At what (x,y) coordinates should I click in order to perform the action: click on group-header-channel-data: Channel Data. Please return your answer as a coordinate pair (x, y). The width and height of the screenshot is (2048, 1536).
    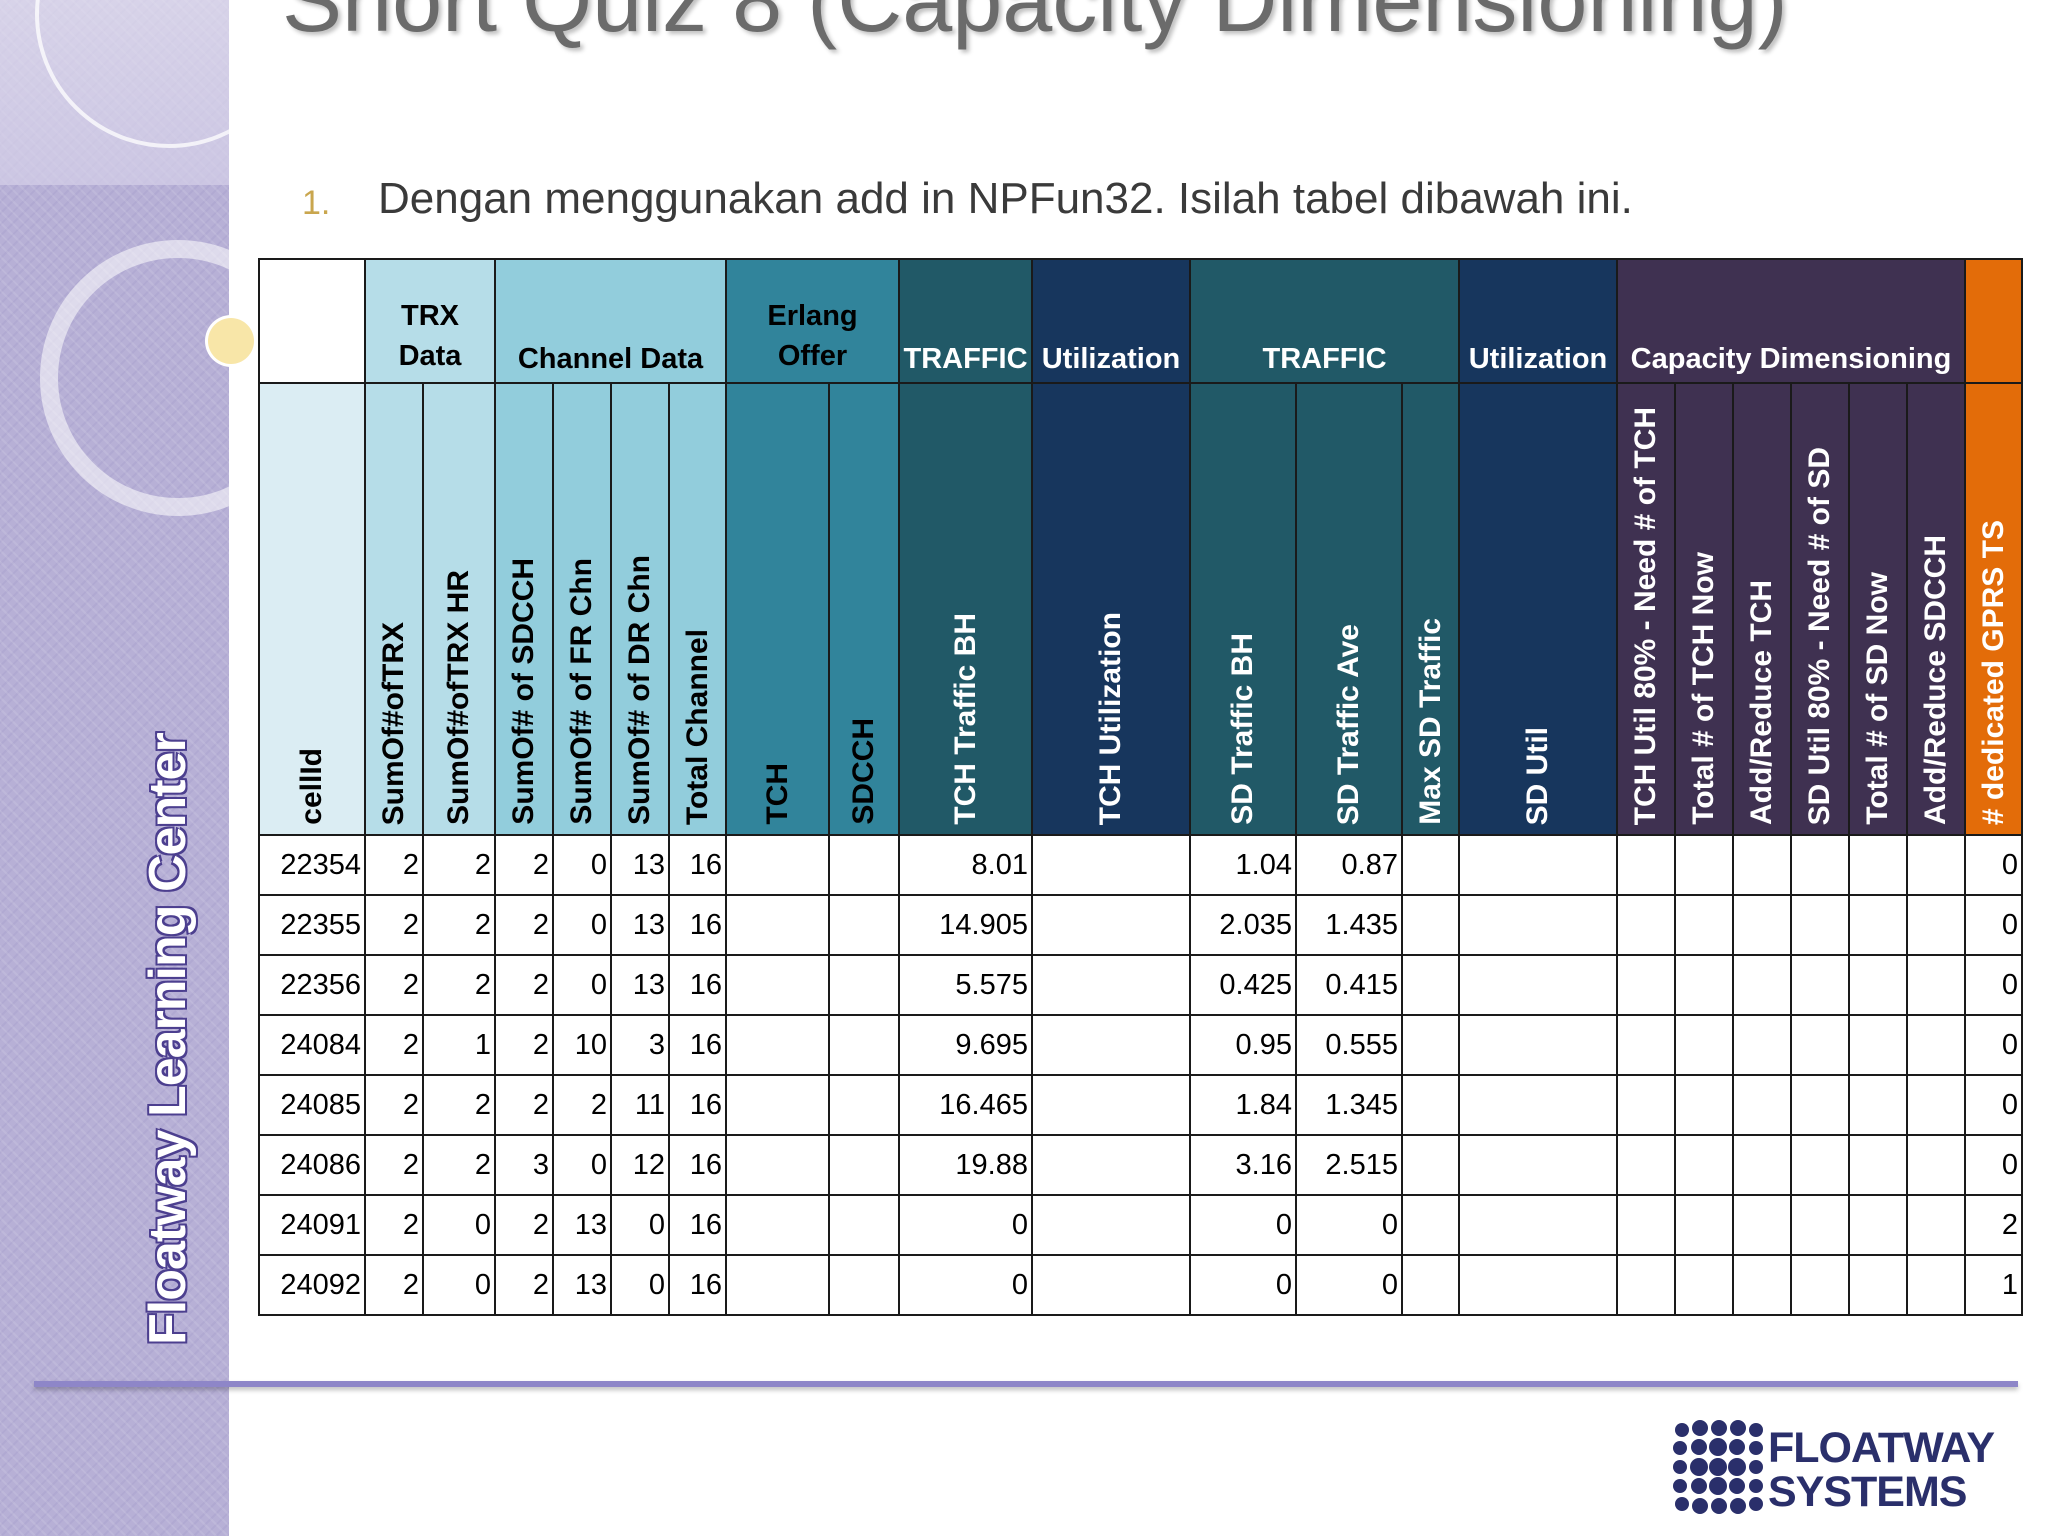
    Looking at the image, I should click on (610, 321).